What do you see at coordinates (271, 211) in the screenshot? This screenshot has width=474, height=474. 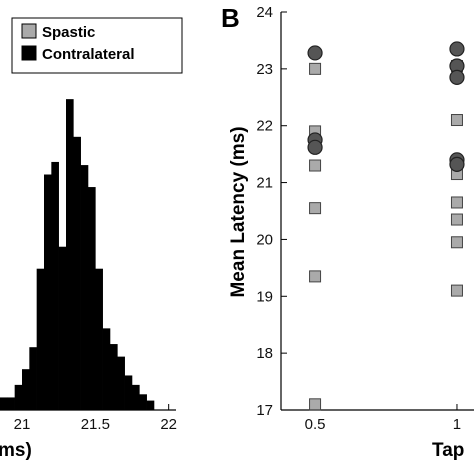 I see `scatter-y-ticks: 17 18 19 20 21 22 23 24` at bounding box center [271, 211].